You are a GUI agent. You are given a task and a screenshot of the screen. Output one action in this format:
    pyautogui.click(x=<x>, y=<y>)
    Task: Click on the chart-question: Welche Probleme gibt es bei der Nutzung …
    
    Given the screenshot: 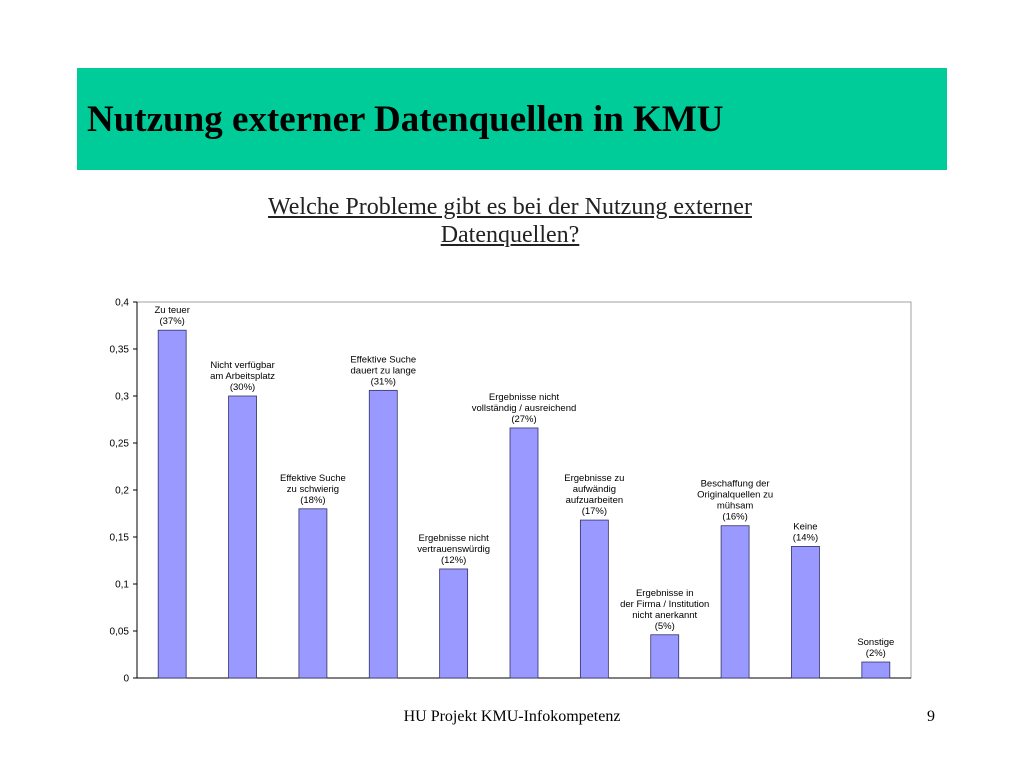 What is the action you would take?
    pyautogui.click(x=510, y=221)
    